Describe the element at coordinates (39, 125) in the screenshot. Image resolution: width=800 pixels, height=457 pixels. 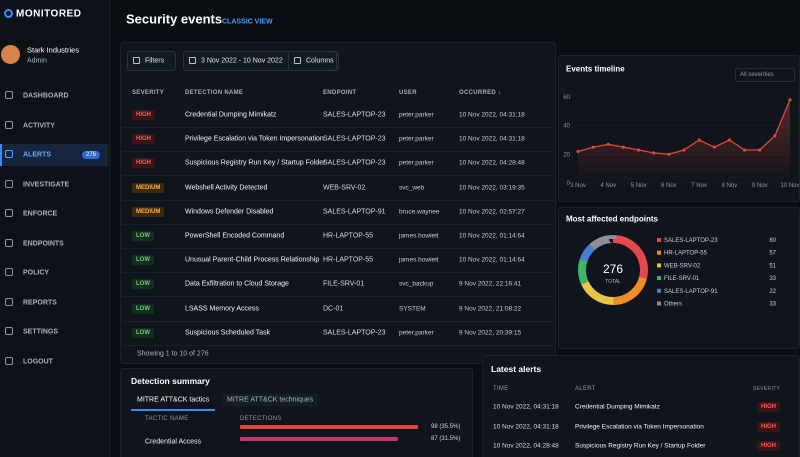
I see `nav-item: ACTIVITY` at that location.